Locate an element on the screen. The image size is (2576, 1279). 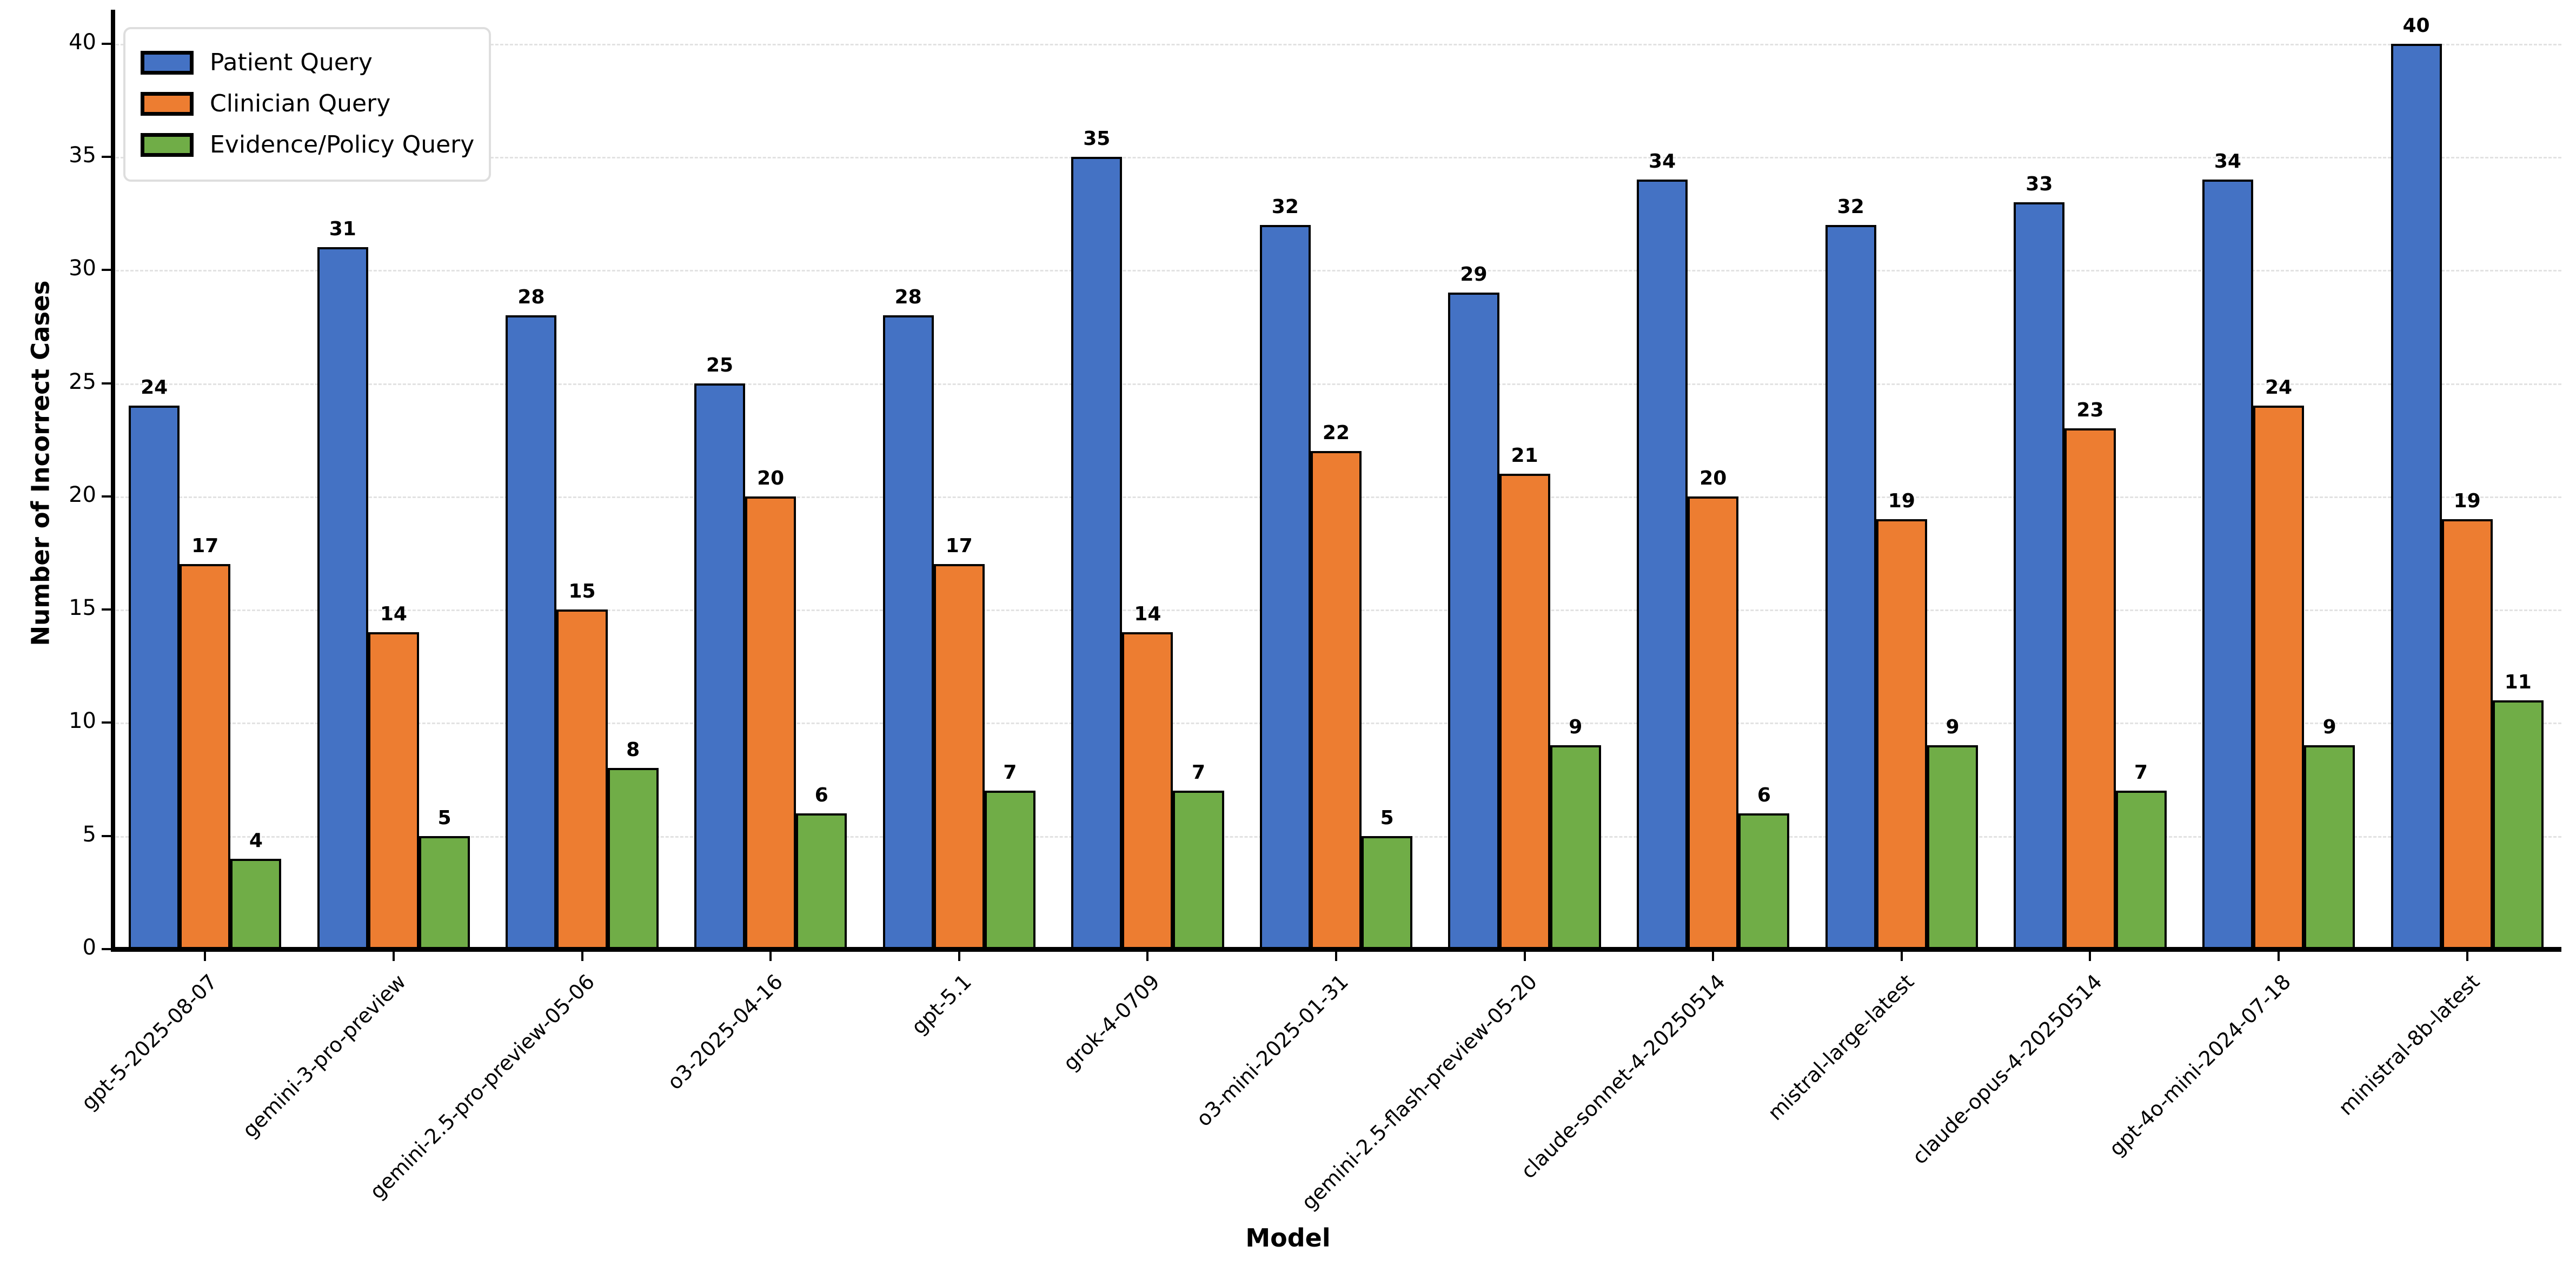
legend-item-1: Clinician Query is located at coordinates (307, 103).